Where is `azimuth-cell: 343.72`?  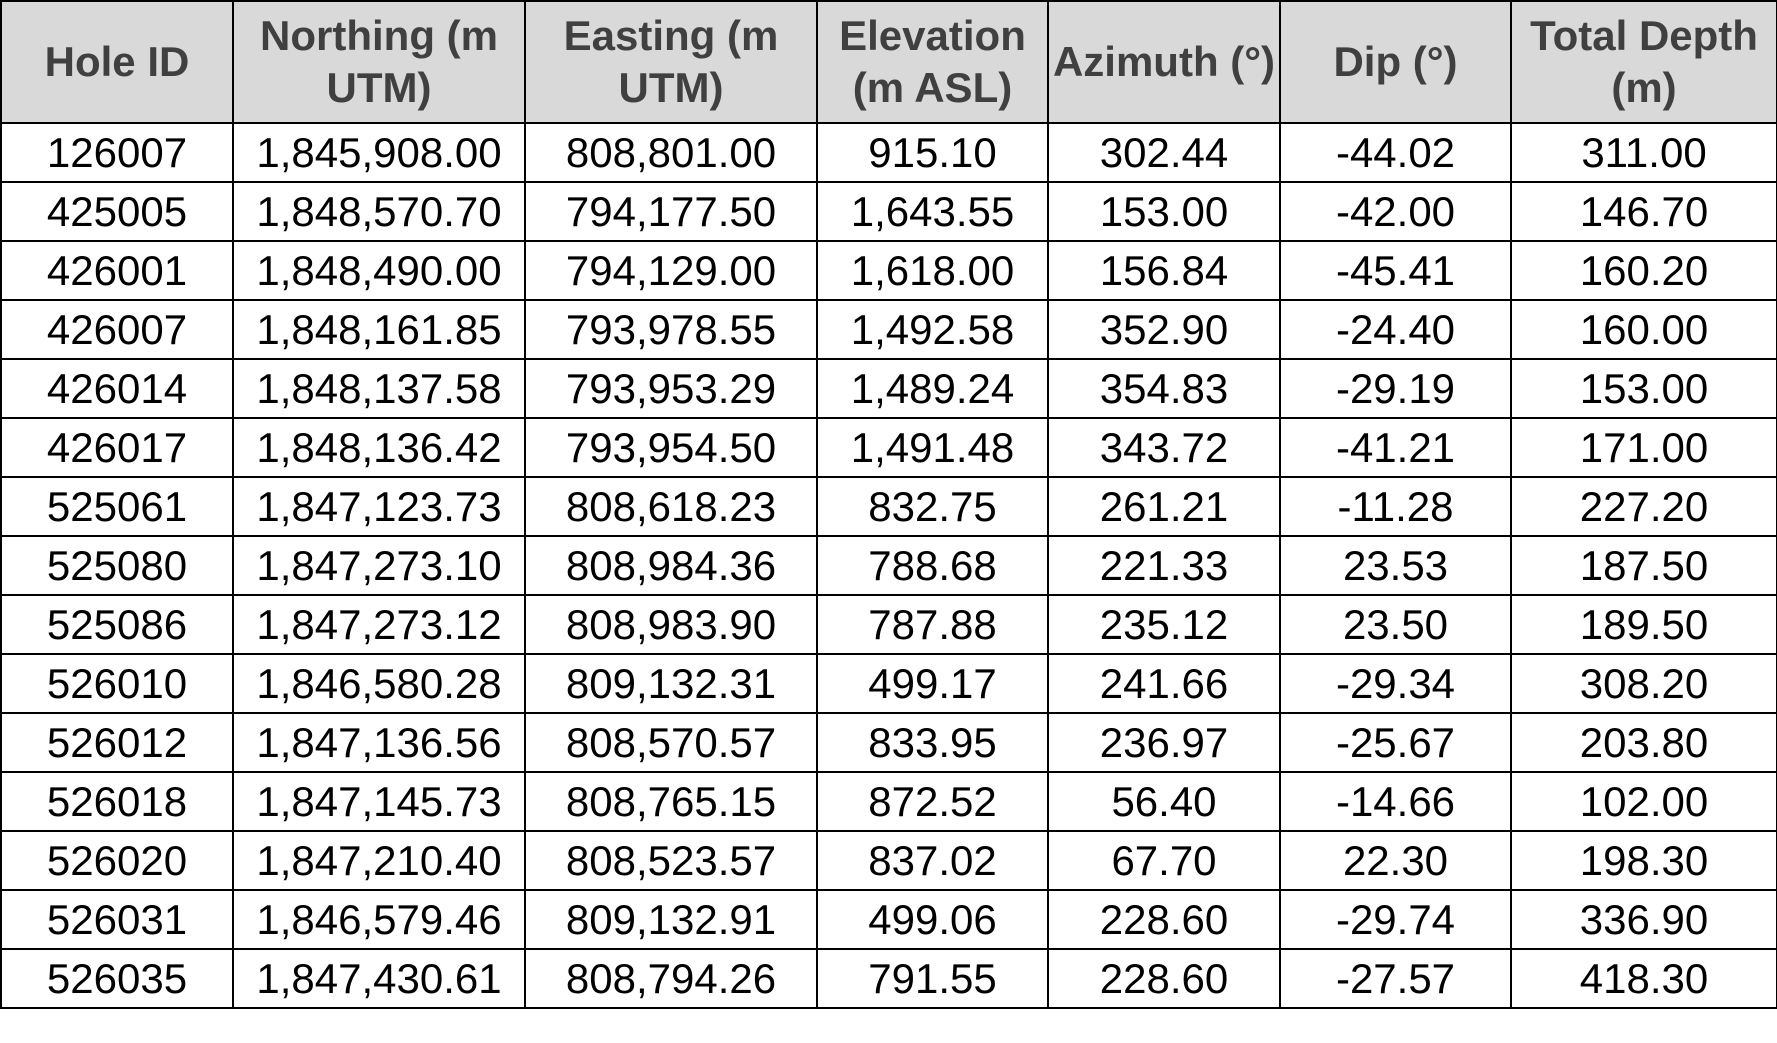
azimuth-cell: 343.72 is located at coordinates (1164, 447).